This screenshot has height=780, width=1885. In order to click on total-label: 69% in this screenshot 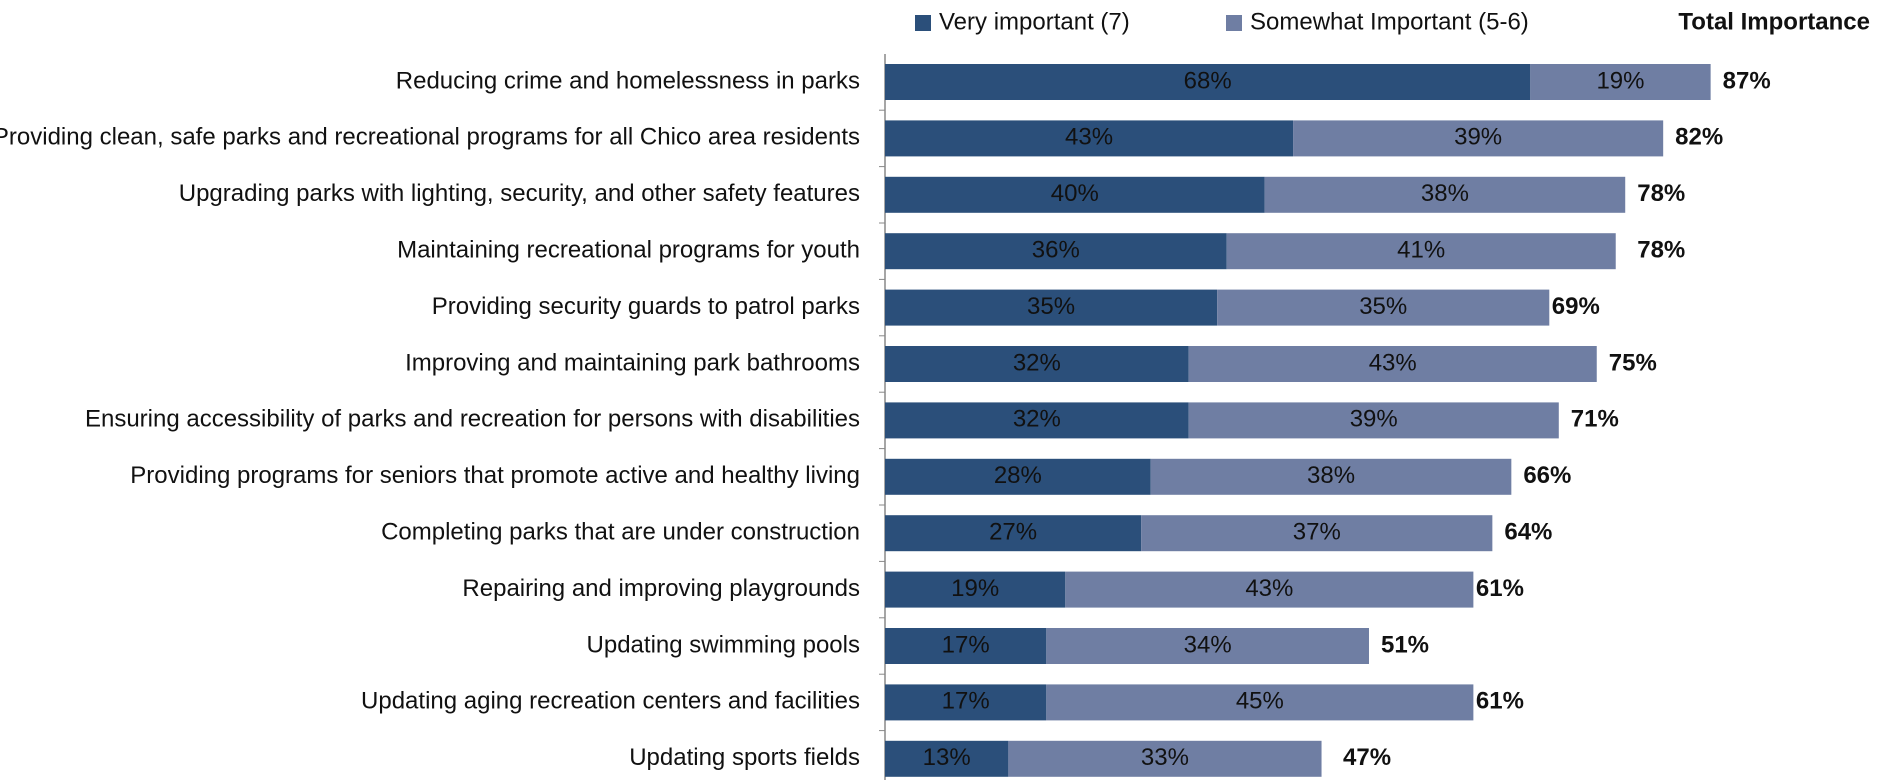, I will do `click(1576, 306)`.